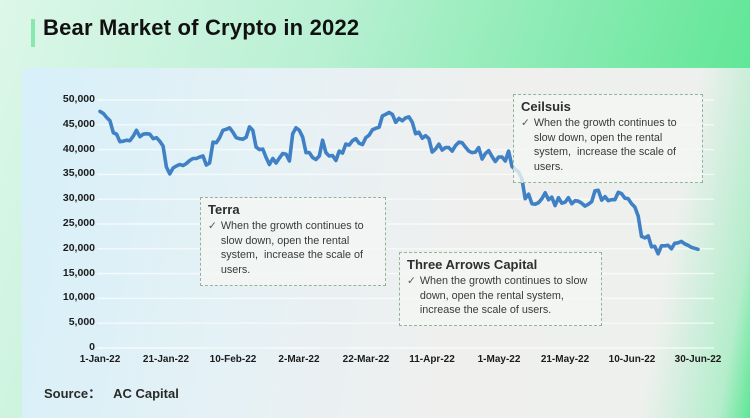 Image resolution: width=750 pixels, height=418 pixels. Describe the element at coordinates (565, 359) in the screenshot. I see `x-axis-tick-label: 21-May-22` at that location.